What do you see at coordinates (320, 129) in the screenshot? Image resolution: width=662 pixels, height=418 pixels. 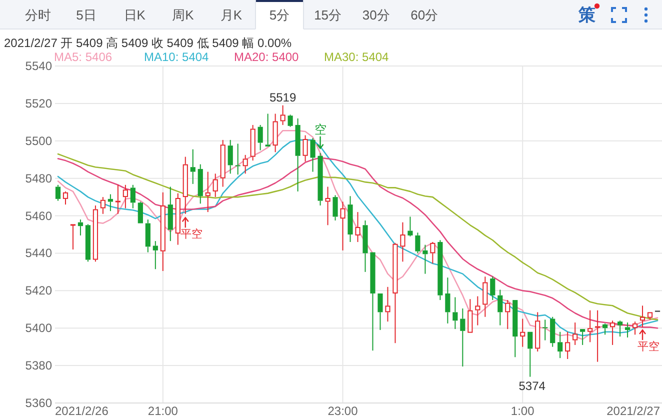 I see `annotation: 空` at bounding box center [320, 129].